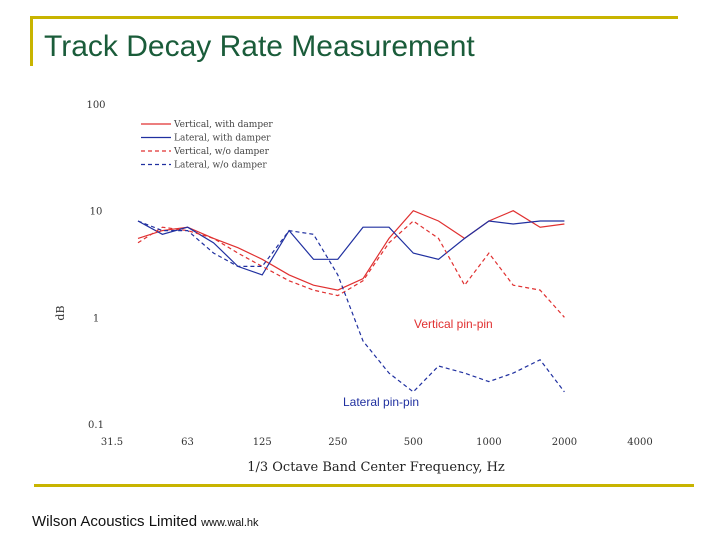 The width and height of the screenshot is (720, 540). What do you see at coordinates (220, 166) in the screenshot?
I see `legend-label: Lateral, w/o damper` at bounding box center [220, 166].